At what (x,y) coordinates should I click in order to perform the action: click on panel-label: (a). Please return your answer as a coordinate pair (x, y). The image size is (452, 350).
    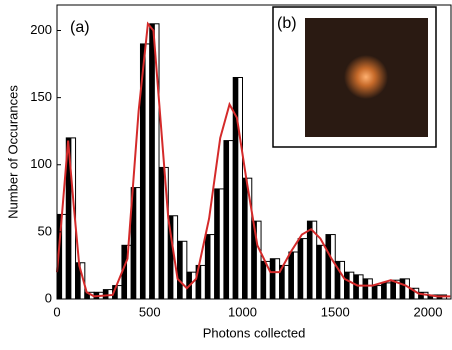
    Looking at the image, I should click on (80, 27).